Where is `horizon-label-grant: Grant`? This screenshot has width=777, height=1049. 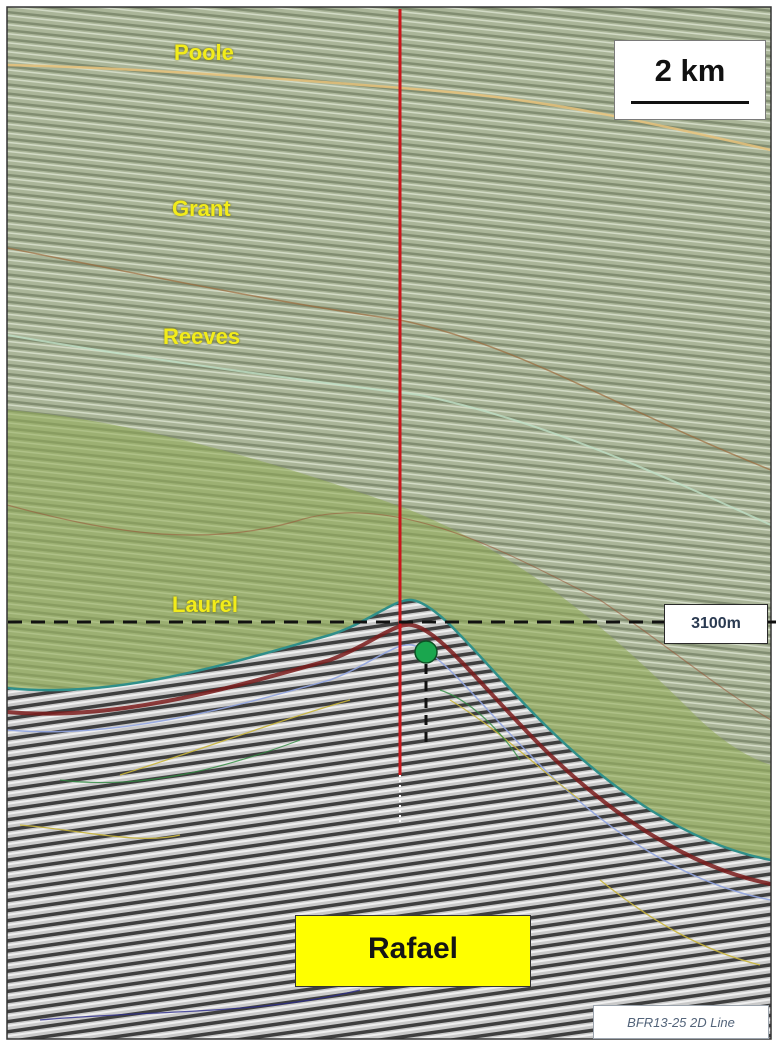
horizon-label-grant: Grant is located at coordinates (201, 208).